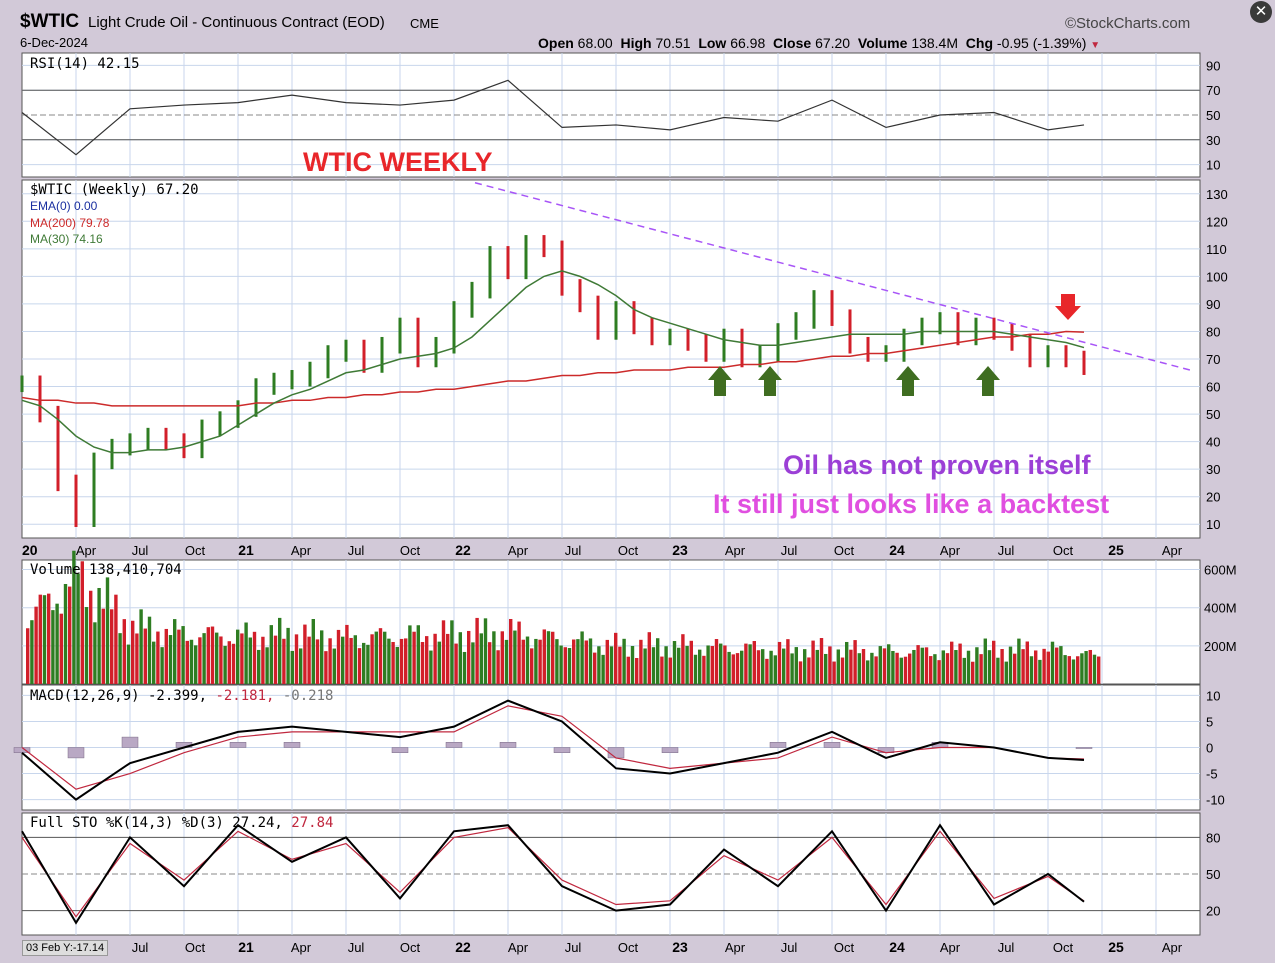 The image size is (1275, 963). I want to click on price-tick-label: 130, so click(1217, 194).